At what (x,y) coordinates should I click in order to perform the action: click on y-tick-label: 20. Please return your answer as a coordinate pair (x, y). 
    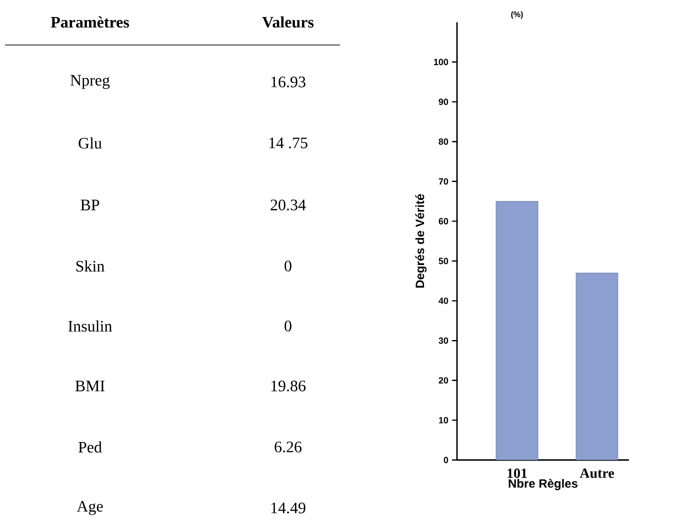
    Looking at the image, I should click on (443, 380).